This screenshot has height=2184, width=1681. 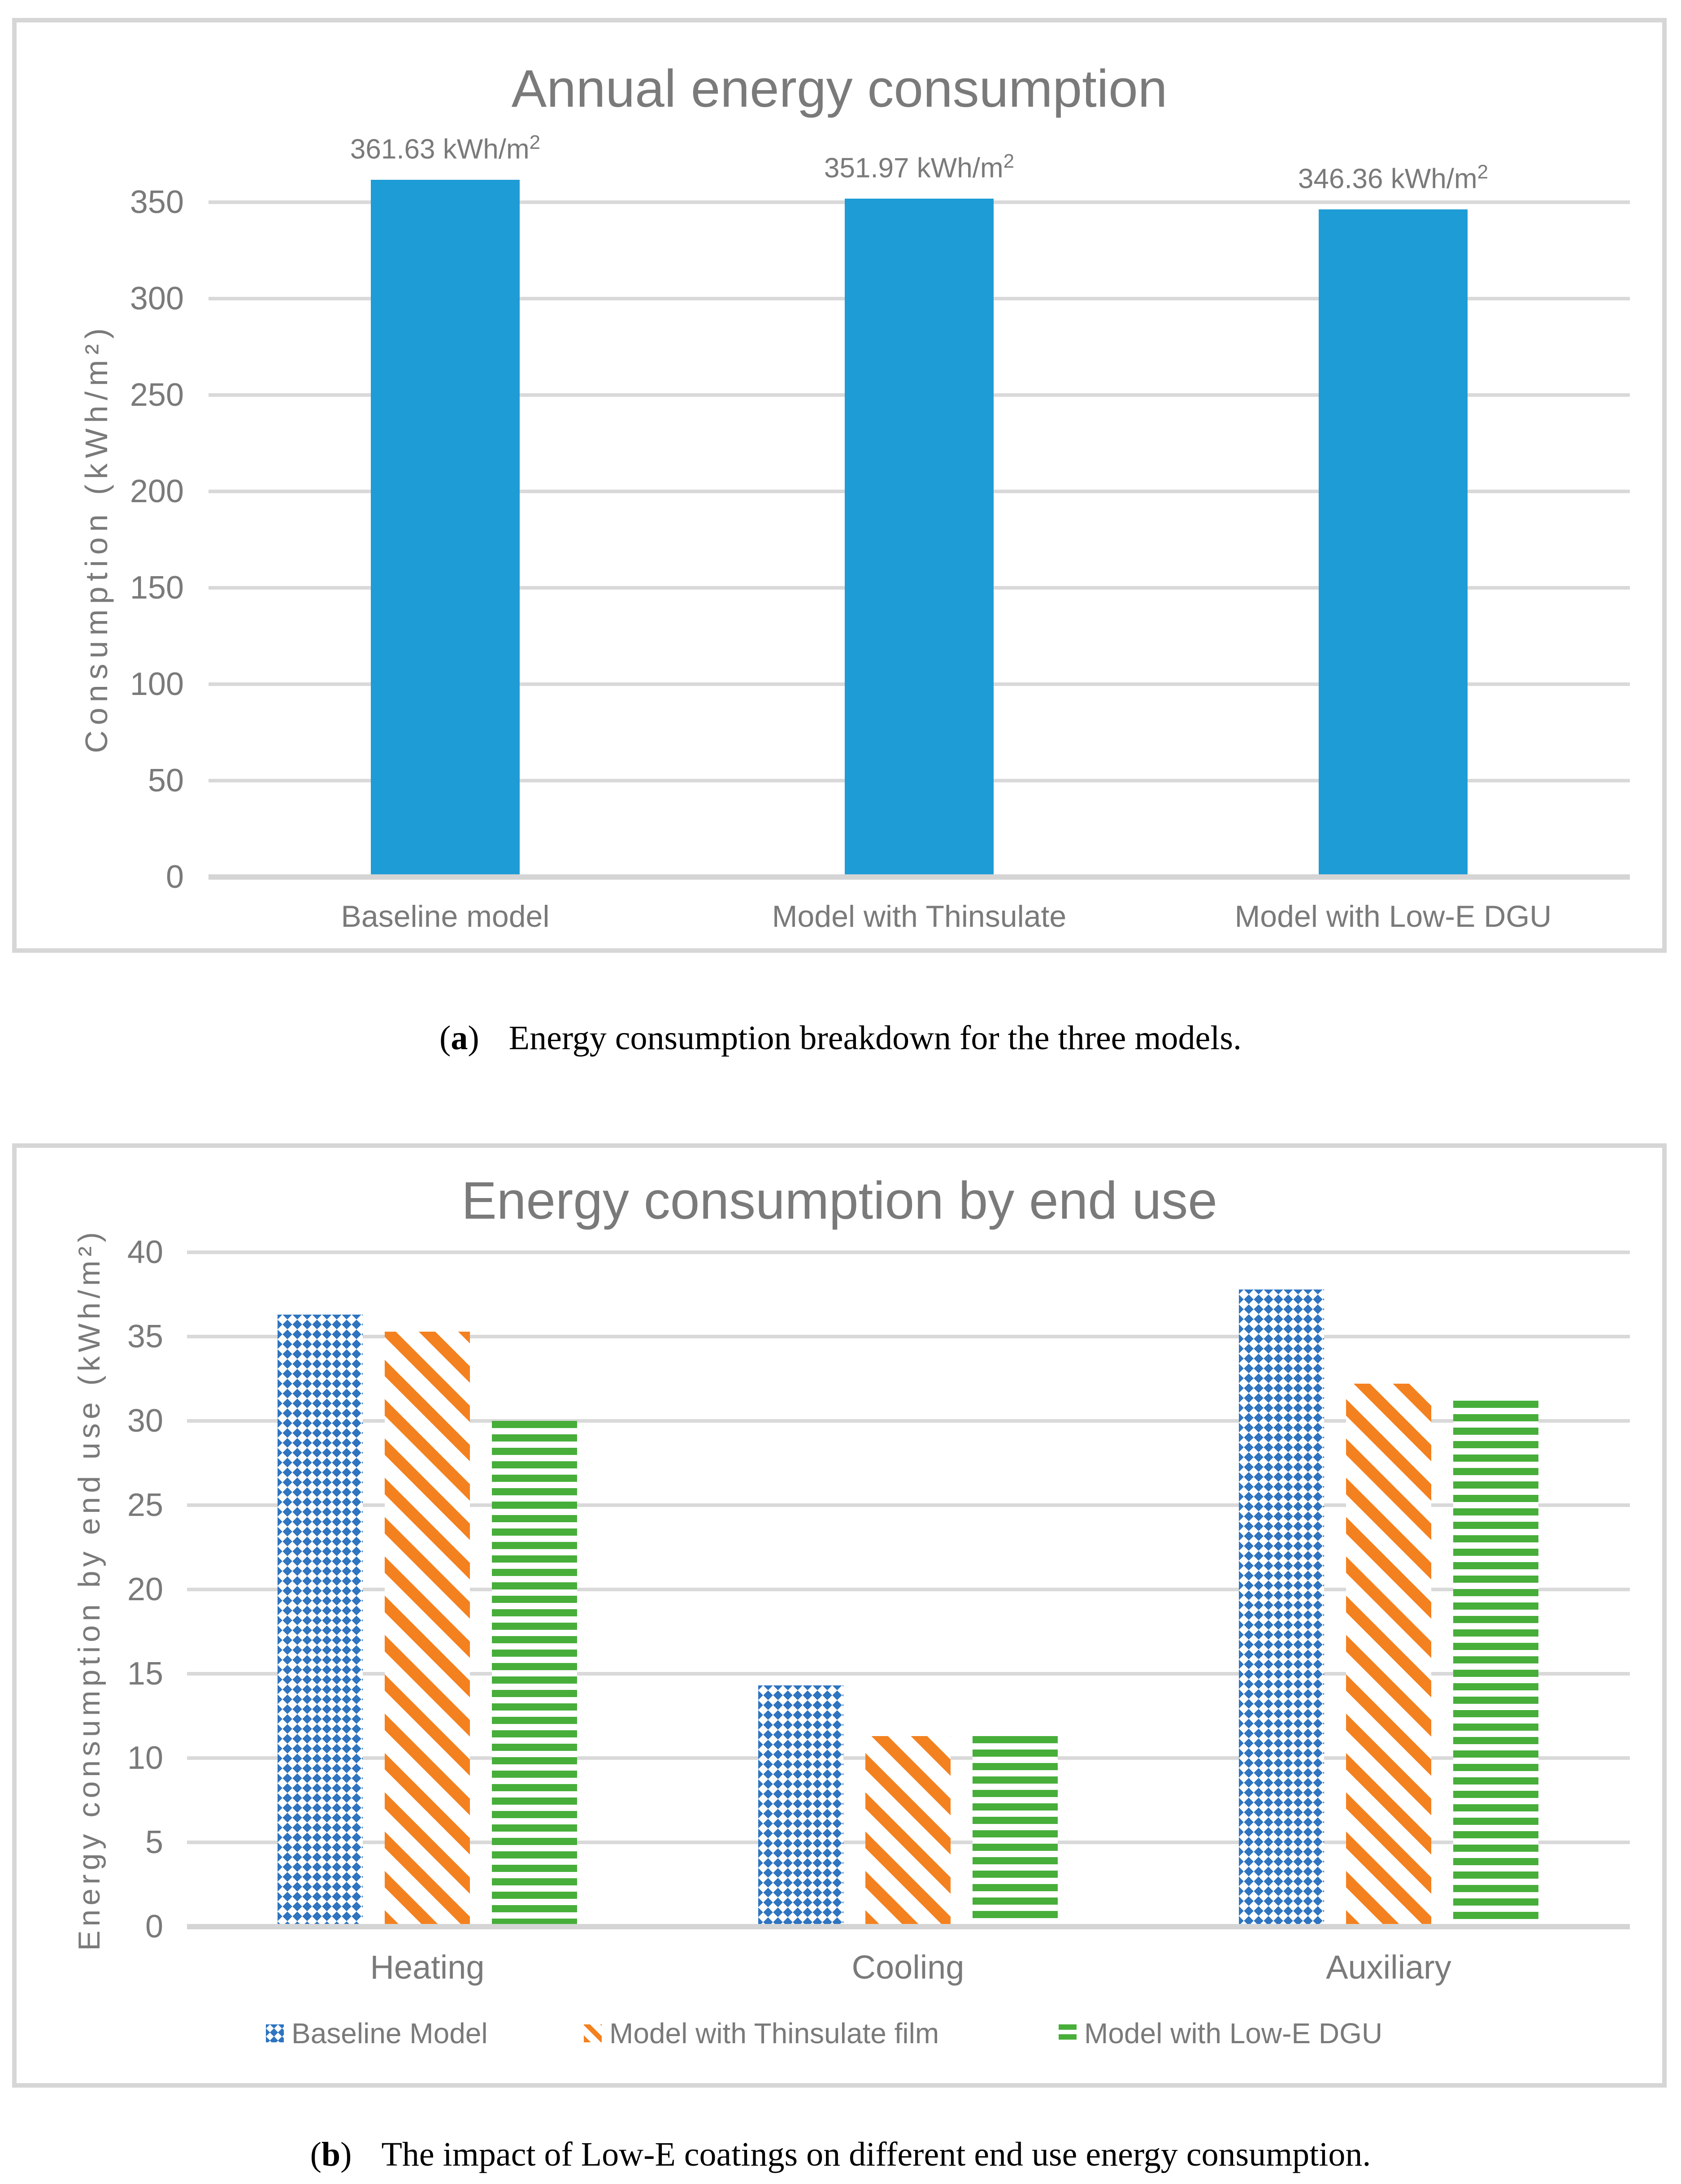 I want to click on y-tick-label: 250, so click(x=157, y=395).